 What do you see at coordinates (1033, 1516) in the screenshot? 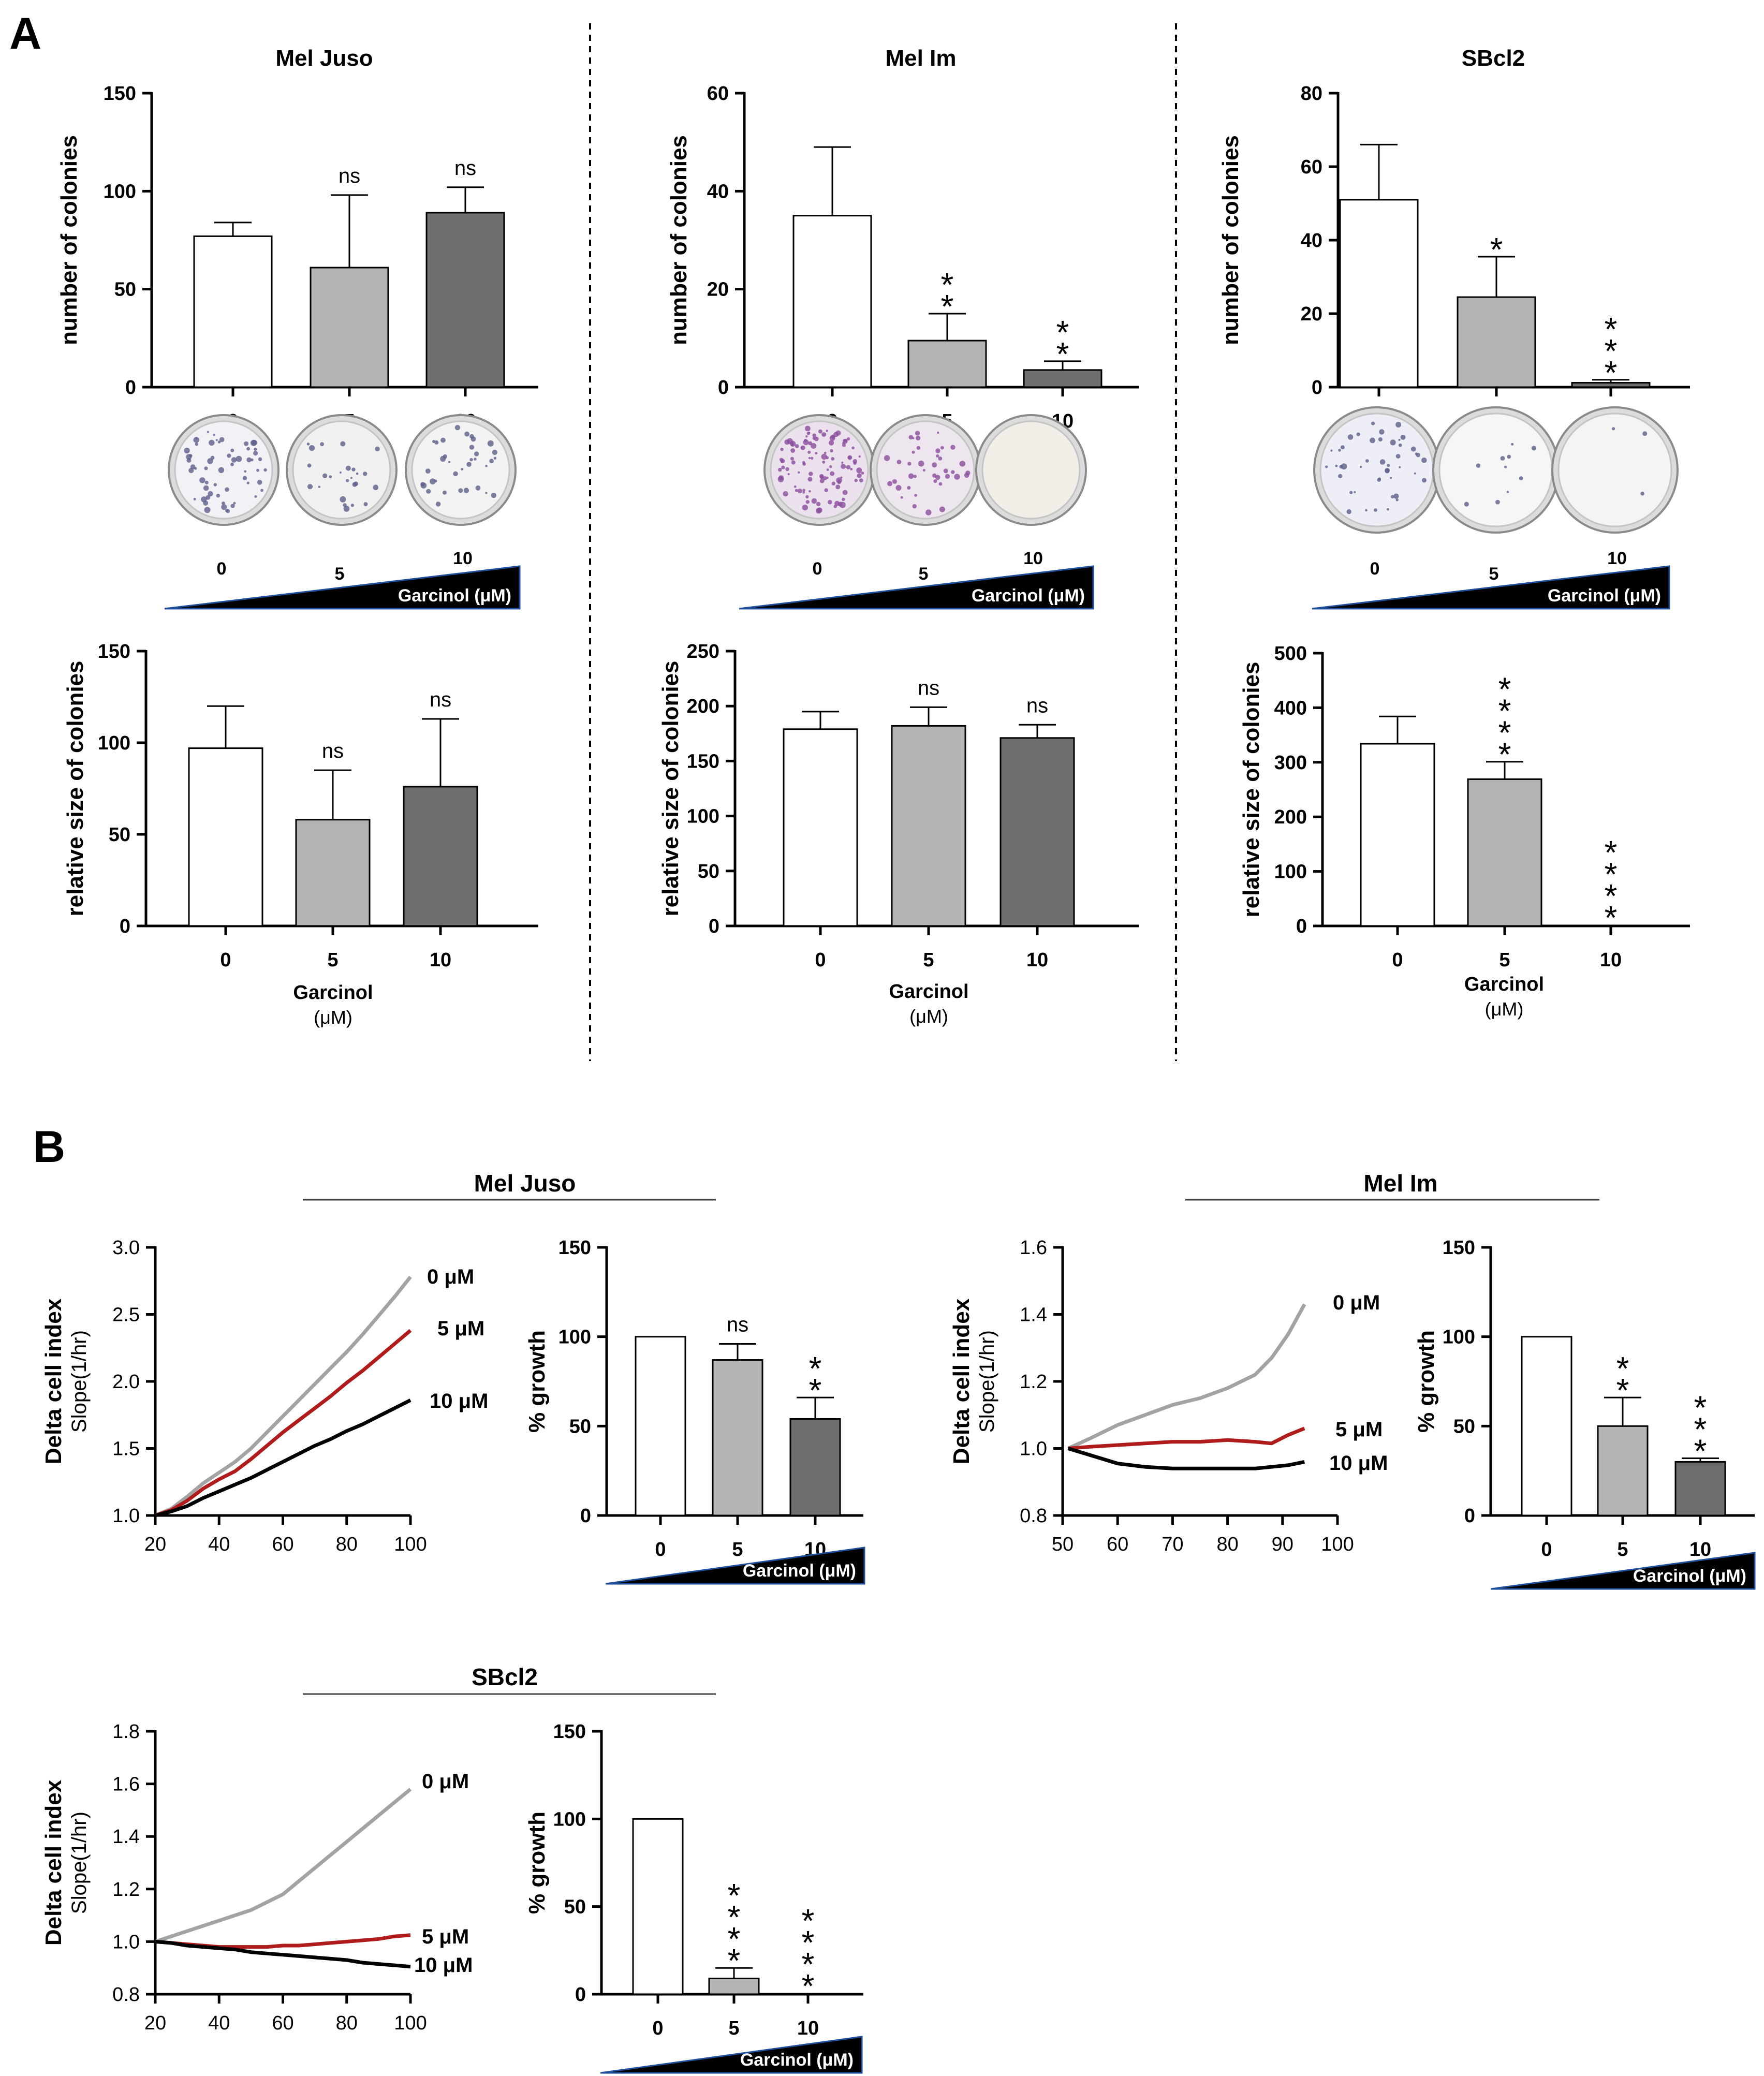
I see `y-tick-label: 0.8` at bounding box center [1033, 1516].